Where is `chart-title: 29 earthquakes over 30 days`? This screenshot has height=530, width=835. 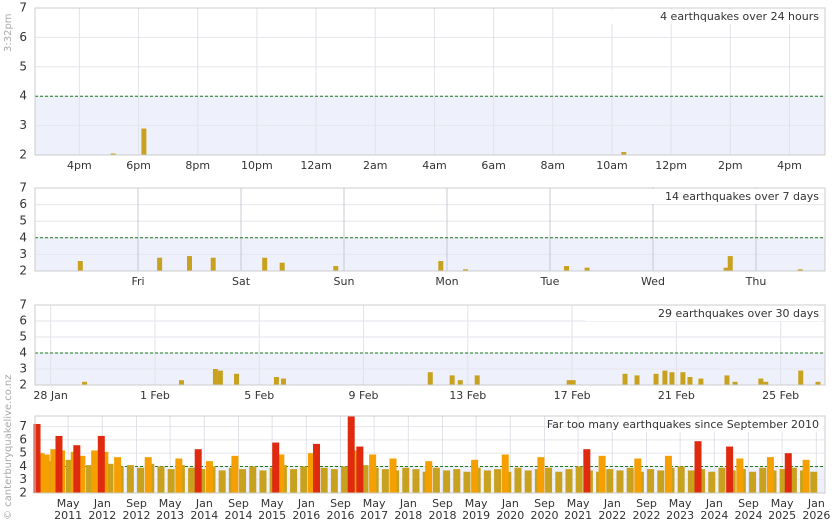
chart-title: 29 earthquakes over 30 days is located at coordinates (738, 313).